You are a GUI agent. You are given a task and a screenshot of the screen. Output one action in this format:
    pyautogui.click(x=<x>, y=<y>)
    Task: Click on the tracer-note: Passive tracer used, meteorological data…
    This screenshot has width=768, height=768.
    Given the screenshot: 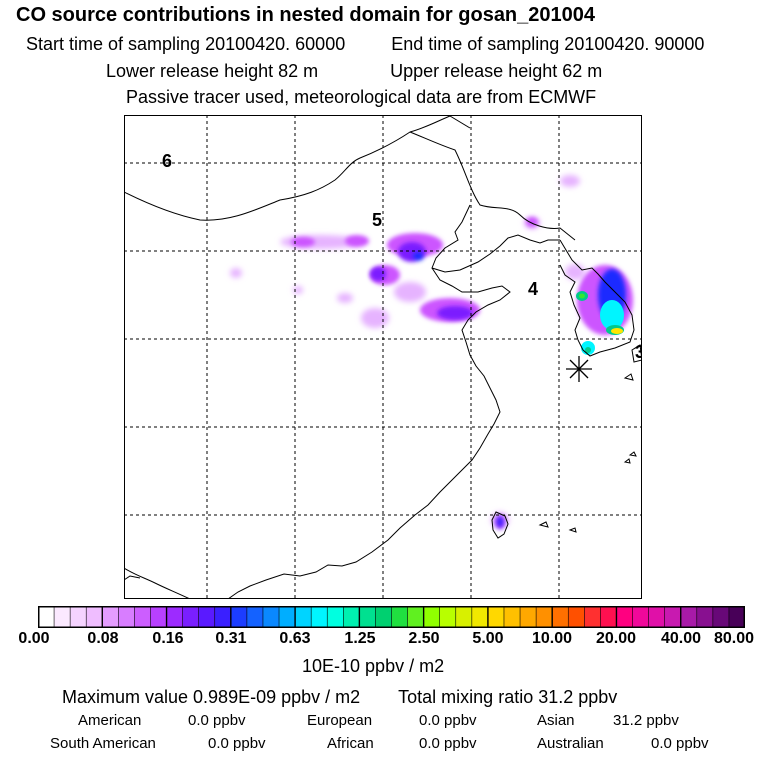 What is the action you would take?
    pyautogui.click(x=361, y=97)
    